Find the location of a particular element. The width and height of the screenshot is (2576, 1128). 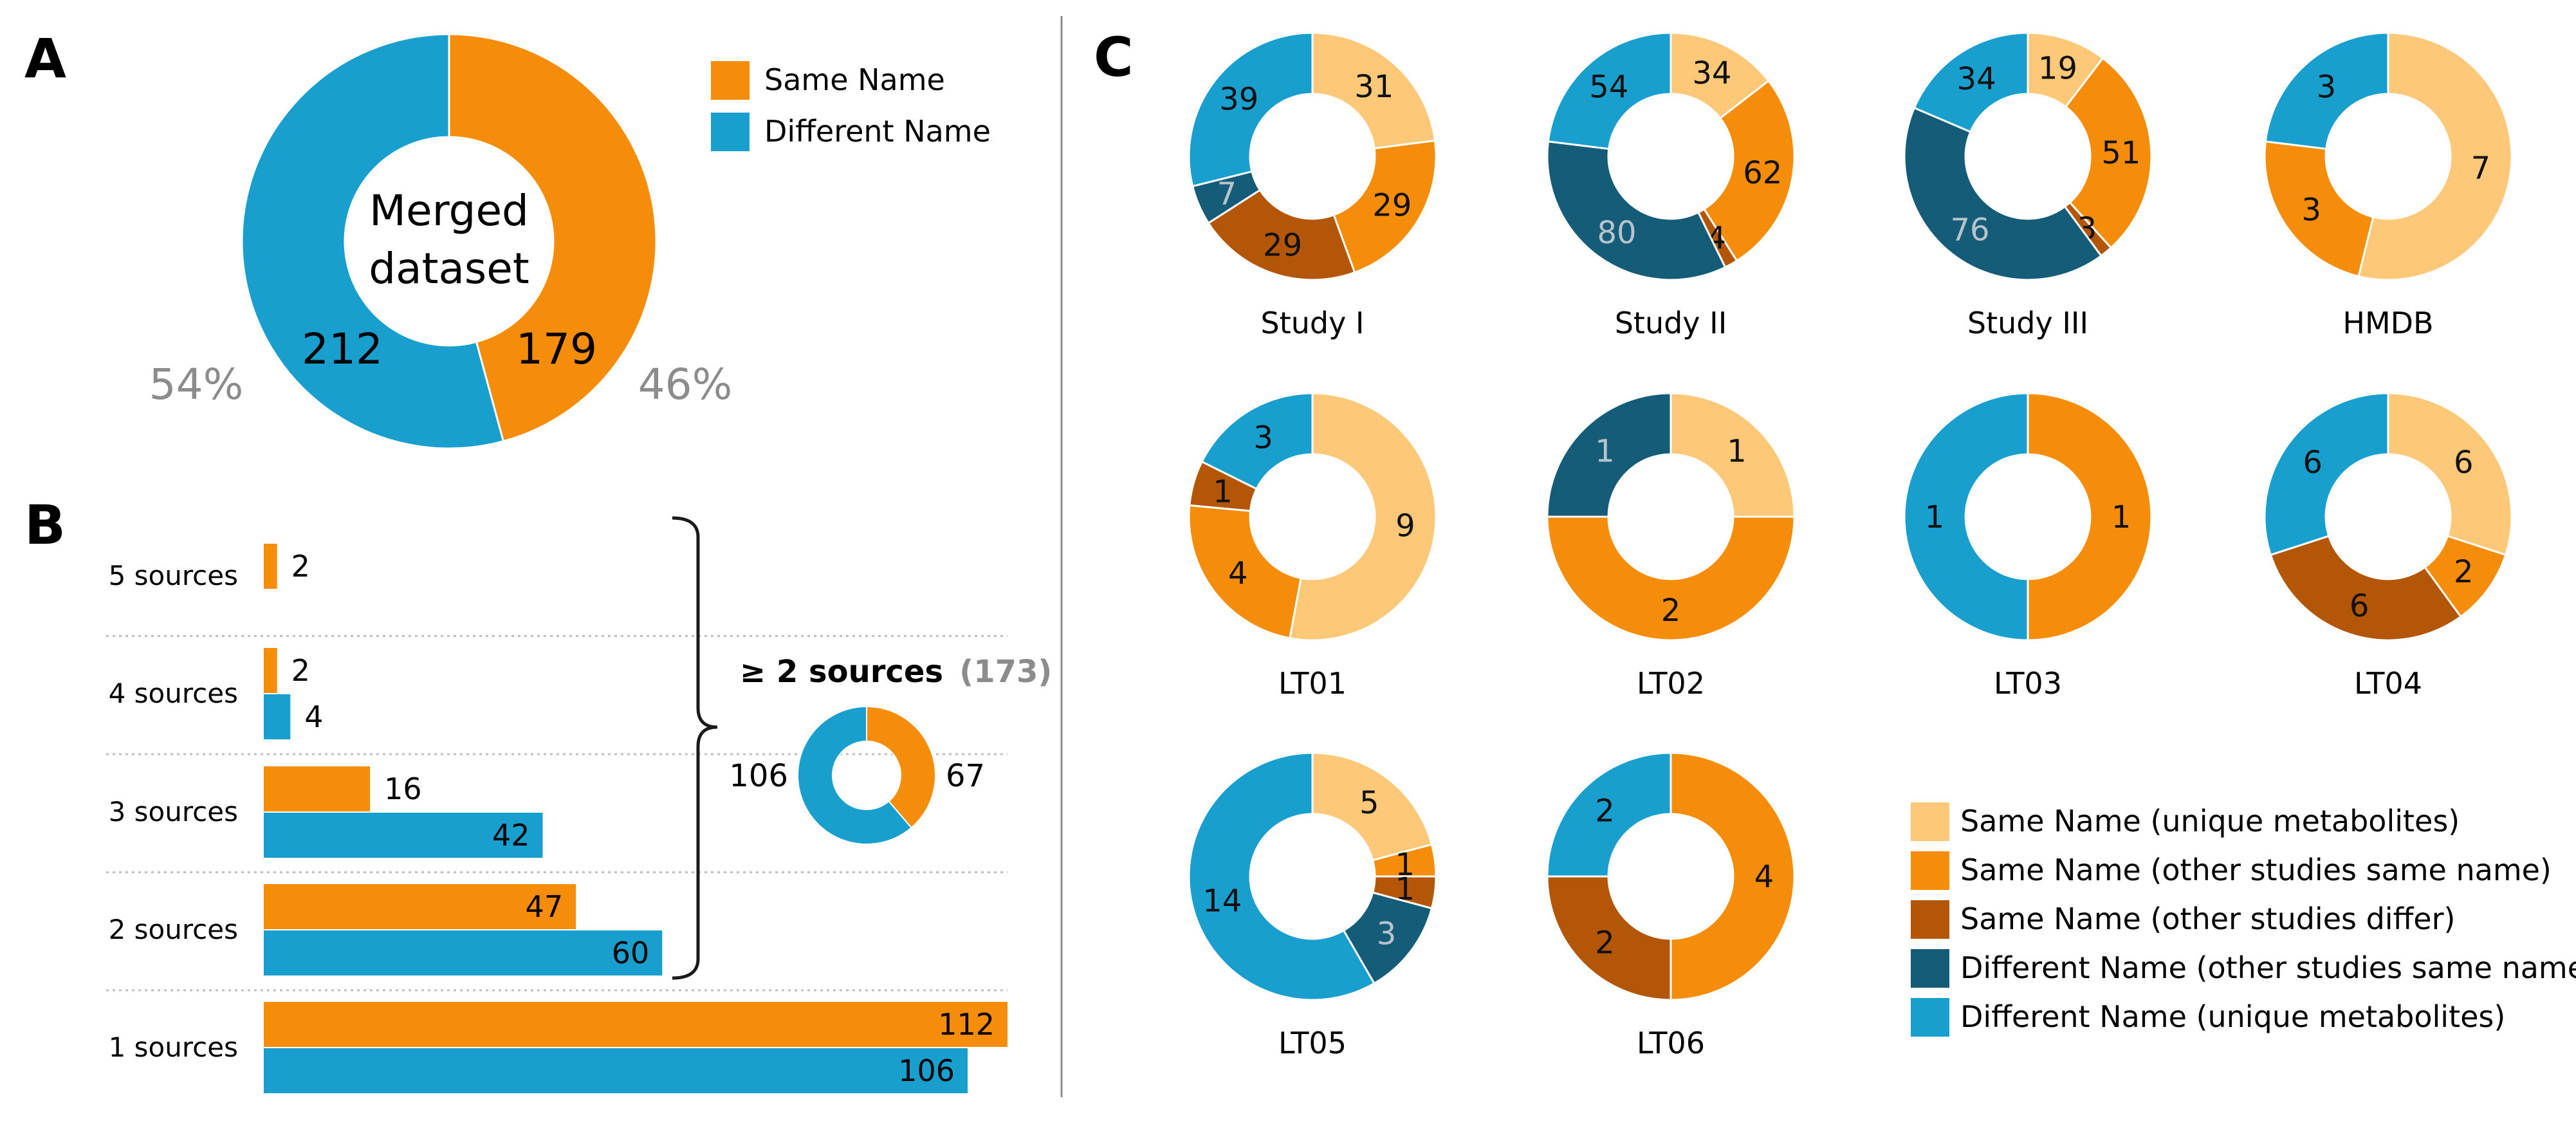

legend-c-swatch-diff-unique is located at coordinates (1930, 1017).